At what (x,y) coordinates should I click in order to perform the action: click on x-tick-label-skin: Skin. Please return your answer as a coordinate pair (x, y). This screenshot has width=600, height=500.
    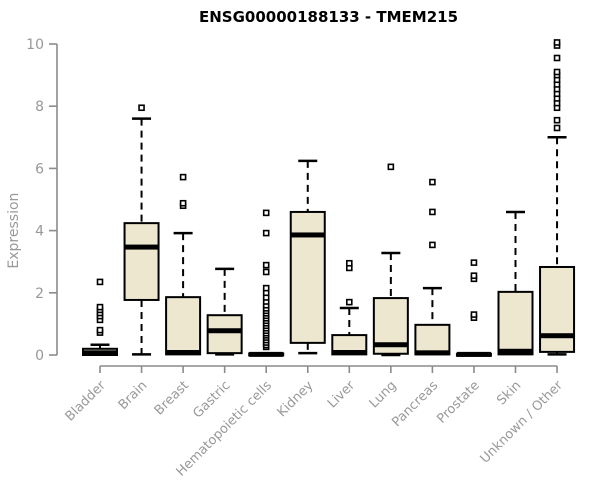
    Looking at the image, I should click on (509, 393).